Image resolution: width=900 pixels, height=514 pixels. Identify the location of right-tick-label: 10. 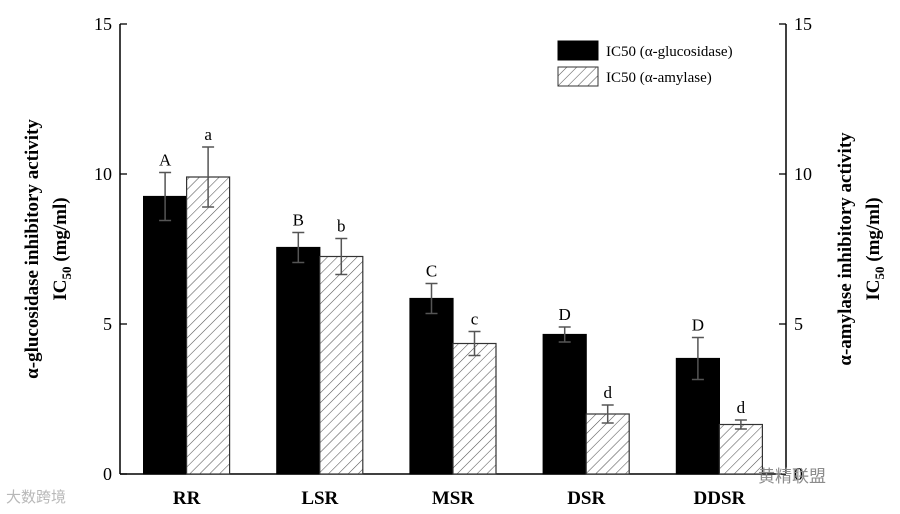
(803, 174).